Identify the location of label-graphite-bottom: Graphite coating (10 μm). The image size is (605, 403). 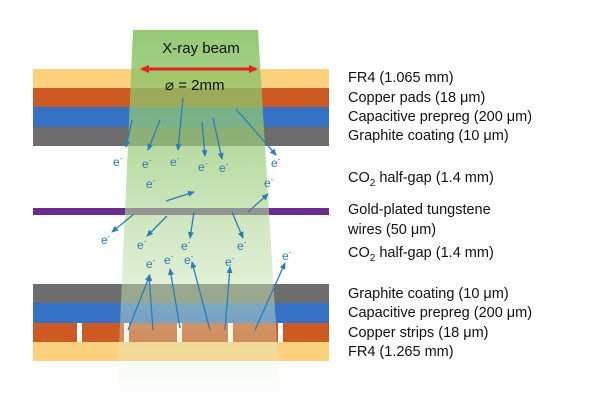
(428, 294).